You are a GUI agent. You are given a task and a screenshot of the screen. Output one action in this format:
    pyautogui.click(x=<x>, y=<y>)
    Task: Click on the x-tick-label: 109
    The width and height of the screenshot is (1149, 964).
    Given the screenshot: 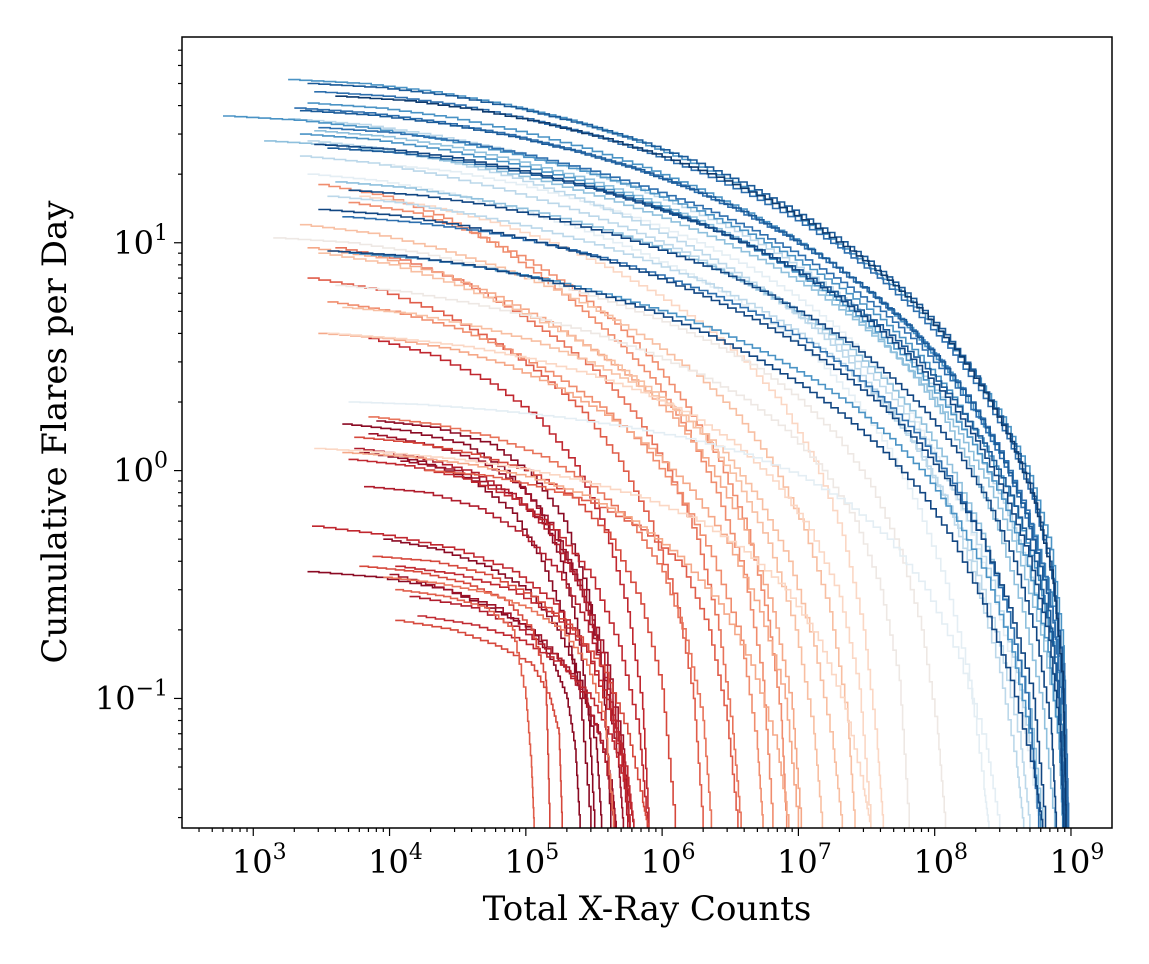 What is the action you would take?
    pyautogui.click(x=1077, y=860)
    